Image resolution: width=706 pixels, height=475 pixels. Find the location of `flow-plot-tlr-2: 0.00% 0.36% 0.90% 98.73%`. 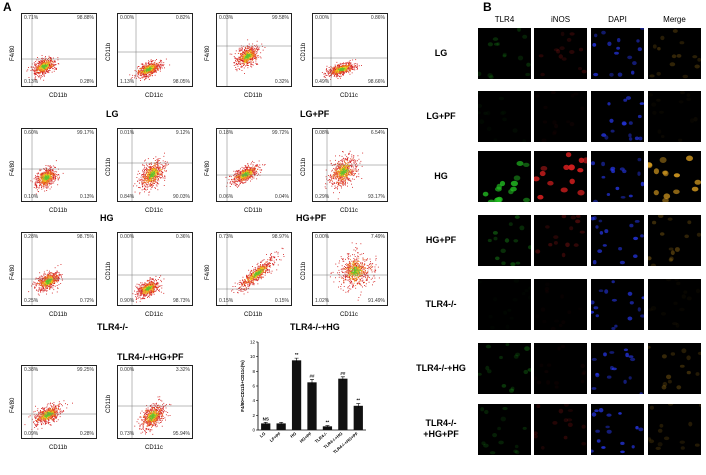

flow-plot-tlr-2: 0.00% 0.36% 0.90% 98.73% is located at coordinates (155, 269).